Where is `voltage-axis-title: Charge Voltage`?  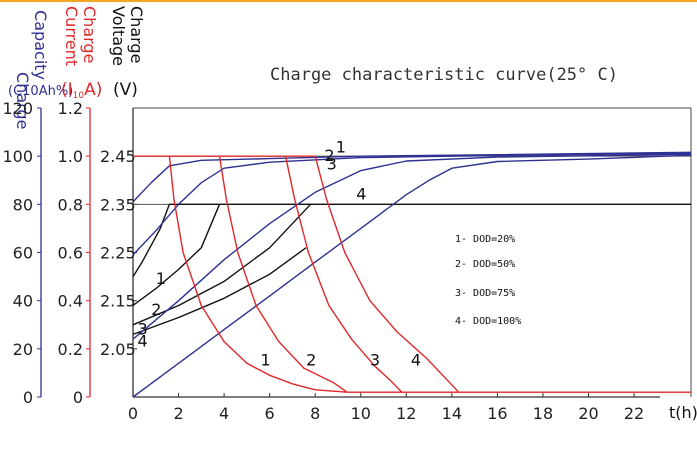 voltage-axis-title: Charge Voltage is located at coordinates (127, 36).